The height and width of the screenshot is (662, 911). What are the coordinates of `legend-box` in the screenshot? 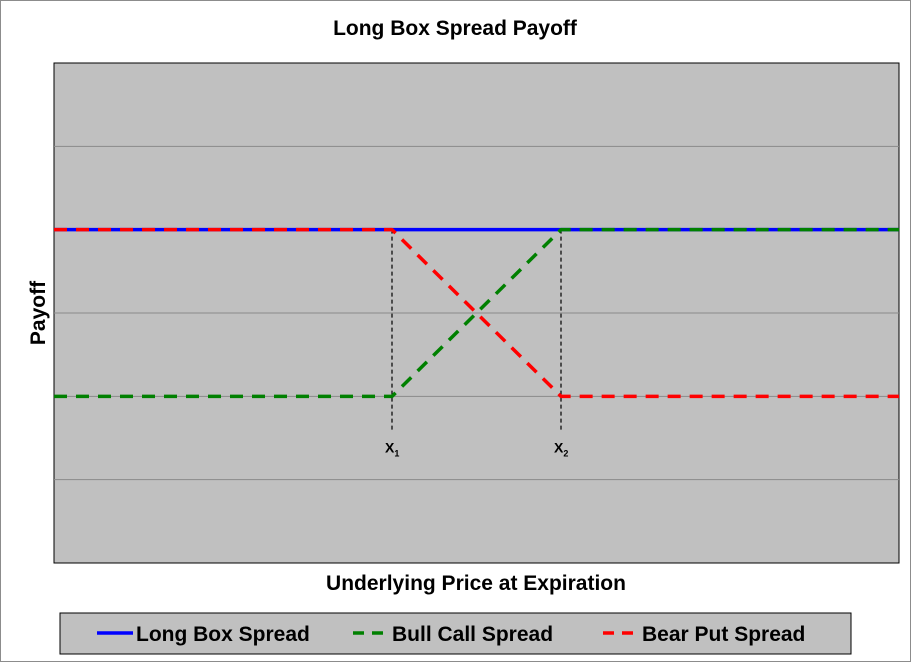 It's located at (455, 633).